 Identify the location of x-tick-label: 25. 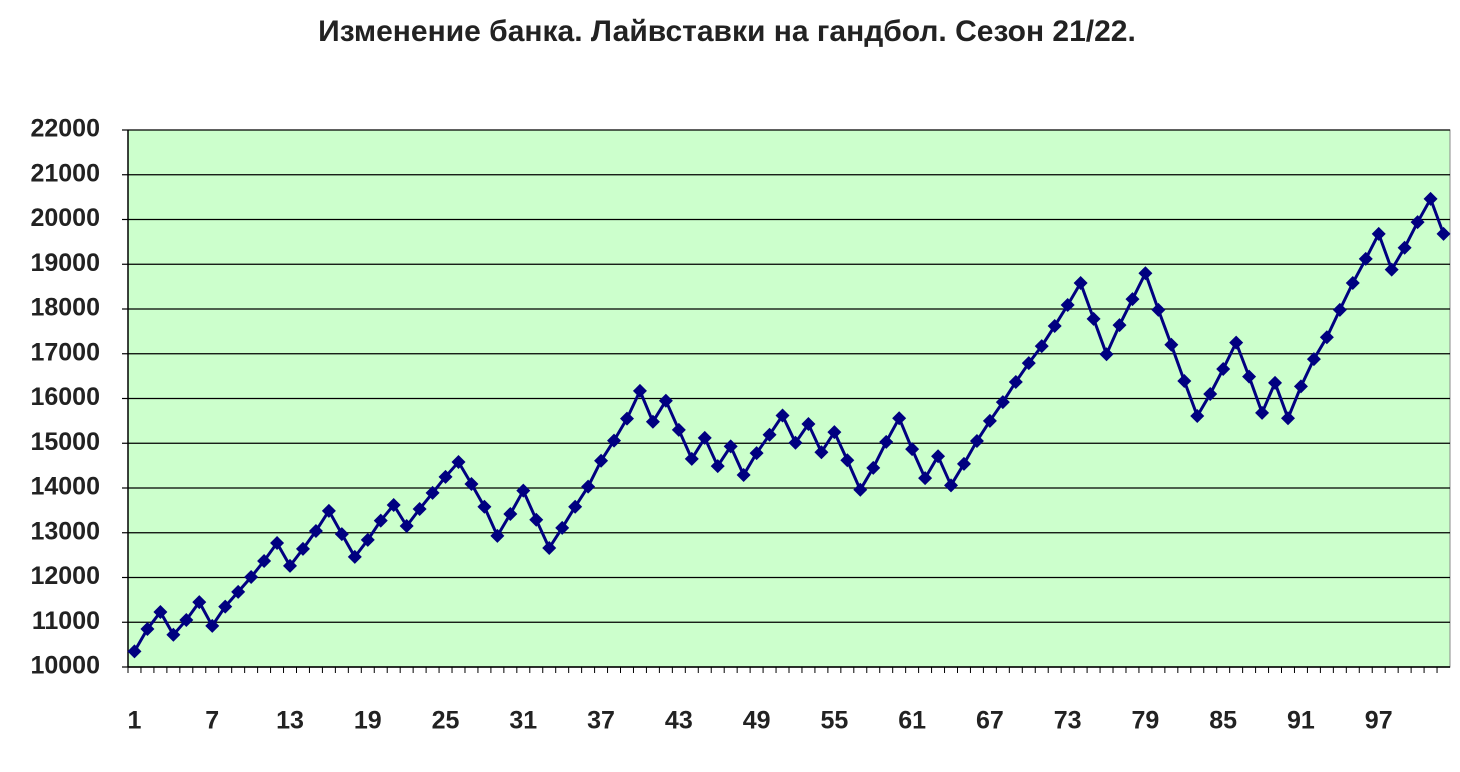
(446, 721).